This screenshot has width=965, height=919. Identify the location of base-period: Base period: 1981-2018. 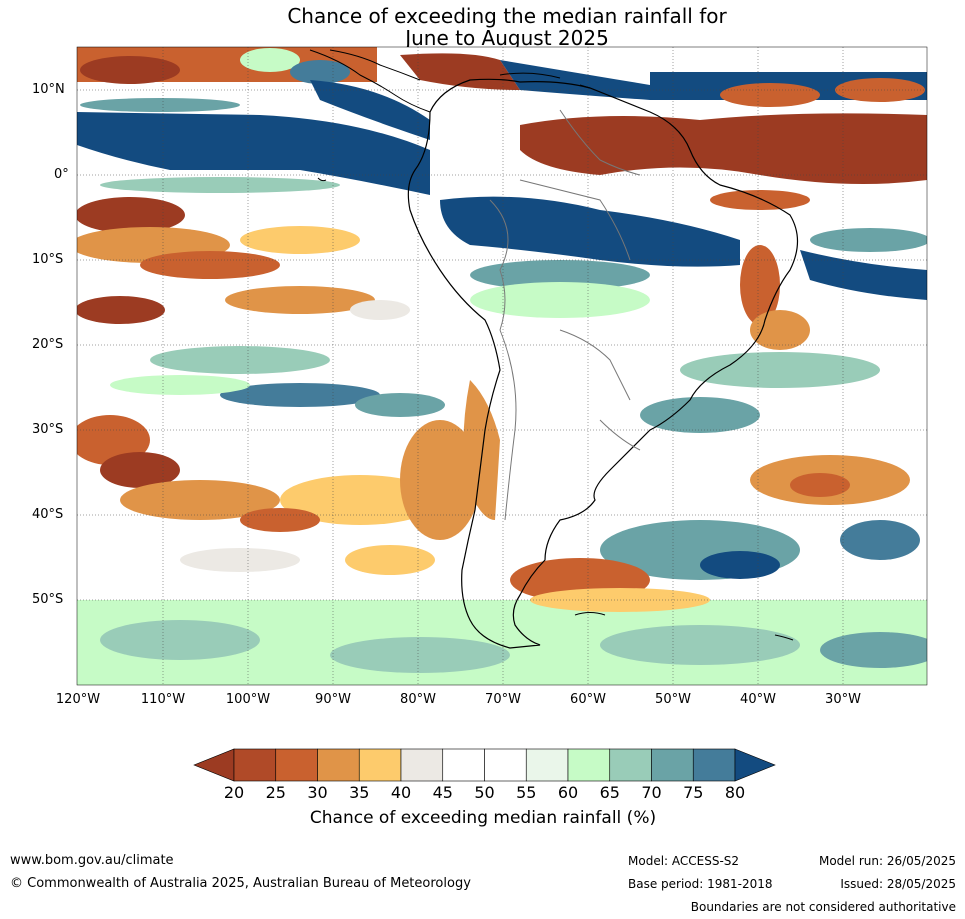
(700, 884).